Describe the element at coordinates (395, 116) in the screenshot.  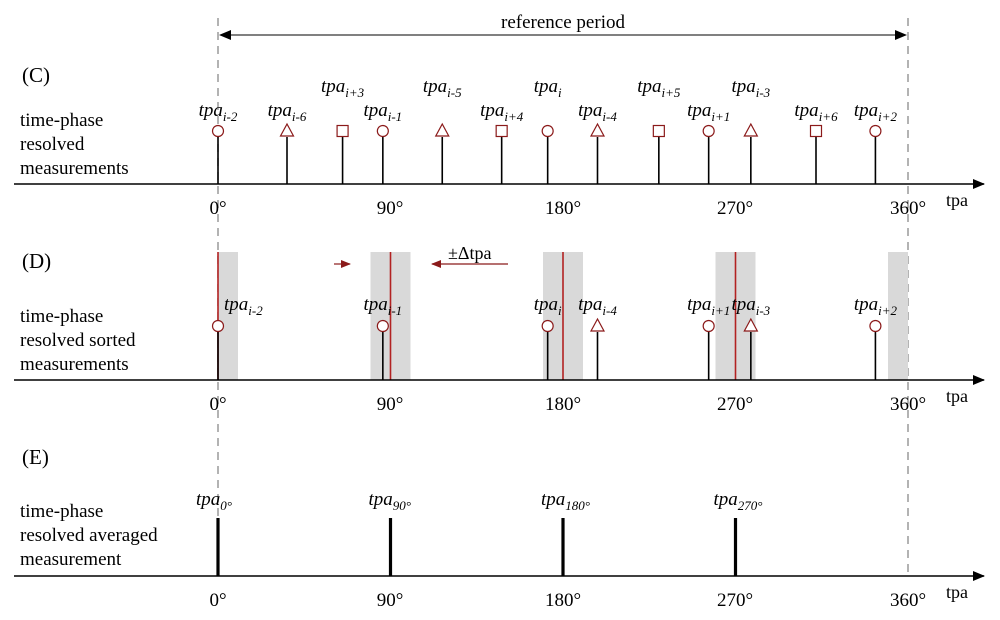
I see `measurement-label-subscript: i-1` at that location.